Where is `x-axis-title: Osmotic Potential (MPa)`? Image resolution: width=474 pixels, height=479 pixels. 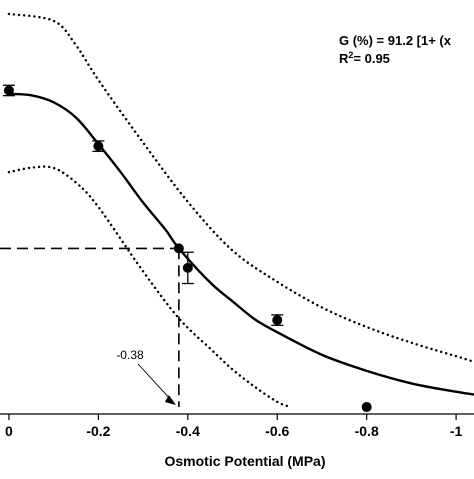 x-axis-title: Osmotic Potential (MPa) is located at coordinates (244, 461).